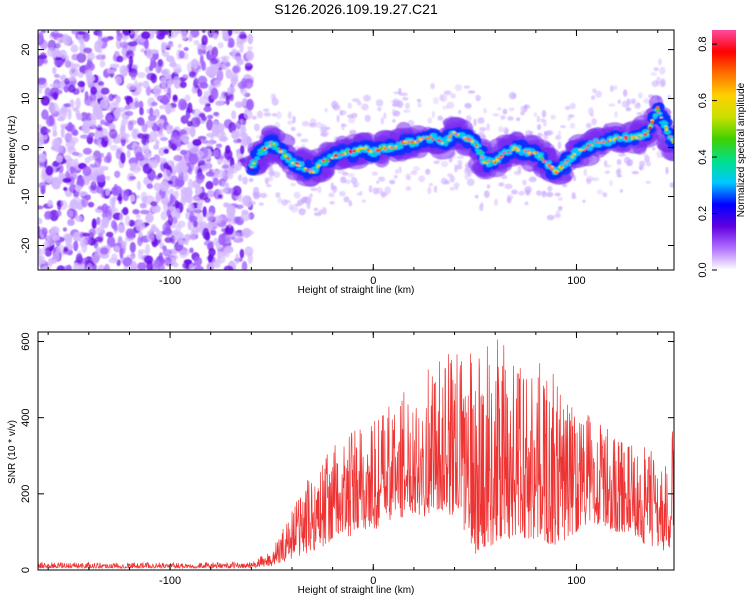 Image resolution: width=750 pixels, height=600 pixels. Describe the element at coordinates (170, 281) in the screenshot. I see `x-tick-label: -100` at that location.